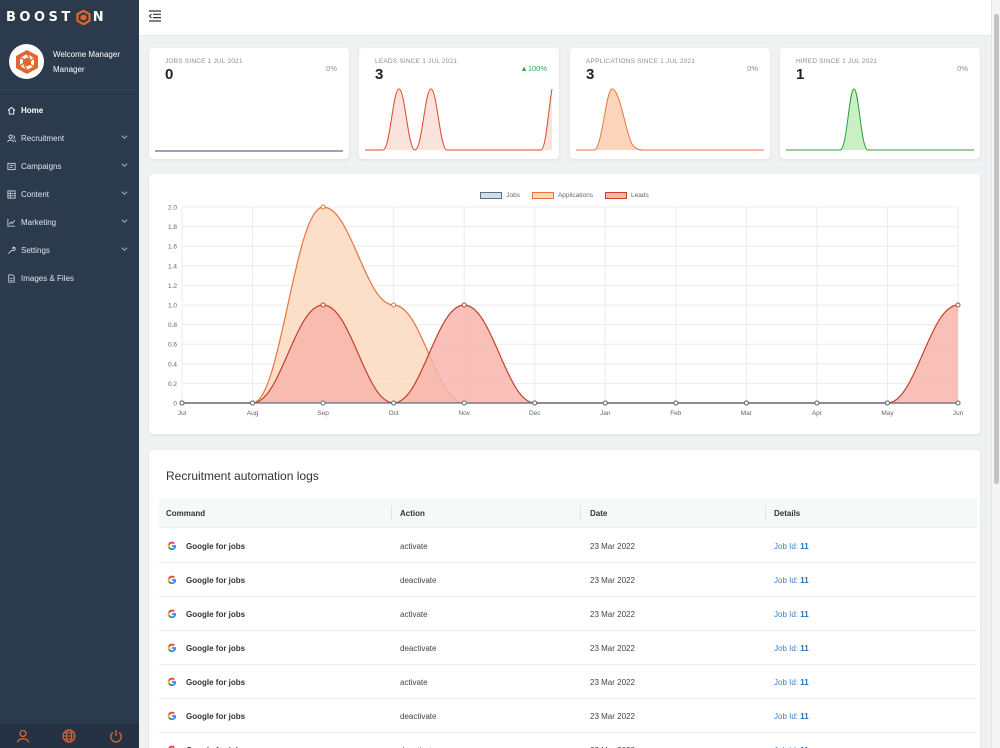 The height and width of the screenshot is (748, 1000). Describe the element at coordinates (958, 413) in the screenshot. I see `x-tick-label: Jun` at that location.